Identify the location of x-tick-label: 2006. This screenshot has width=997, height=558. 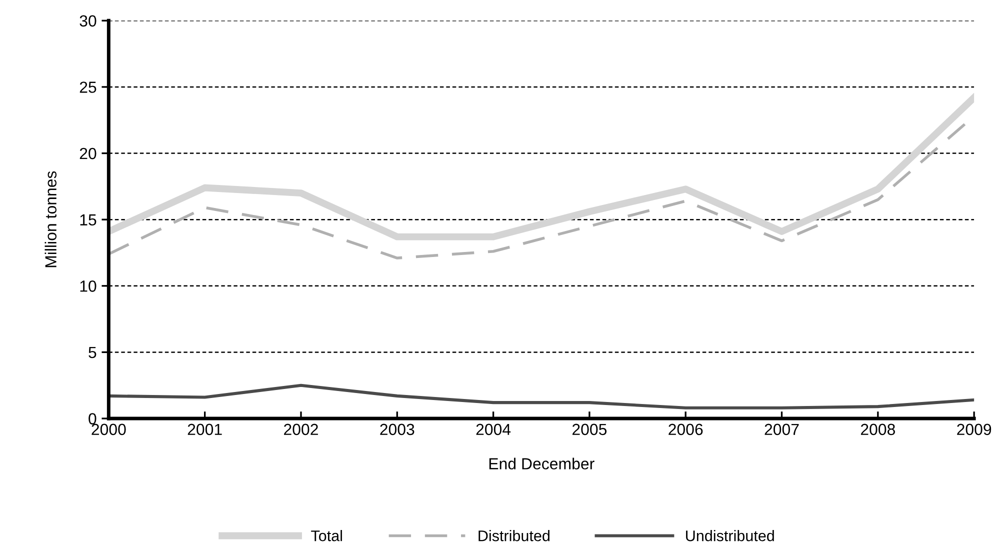
(685, 430).